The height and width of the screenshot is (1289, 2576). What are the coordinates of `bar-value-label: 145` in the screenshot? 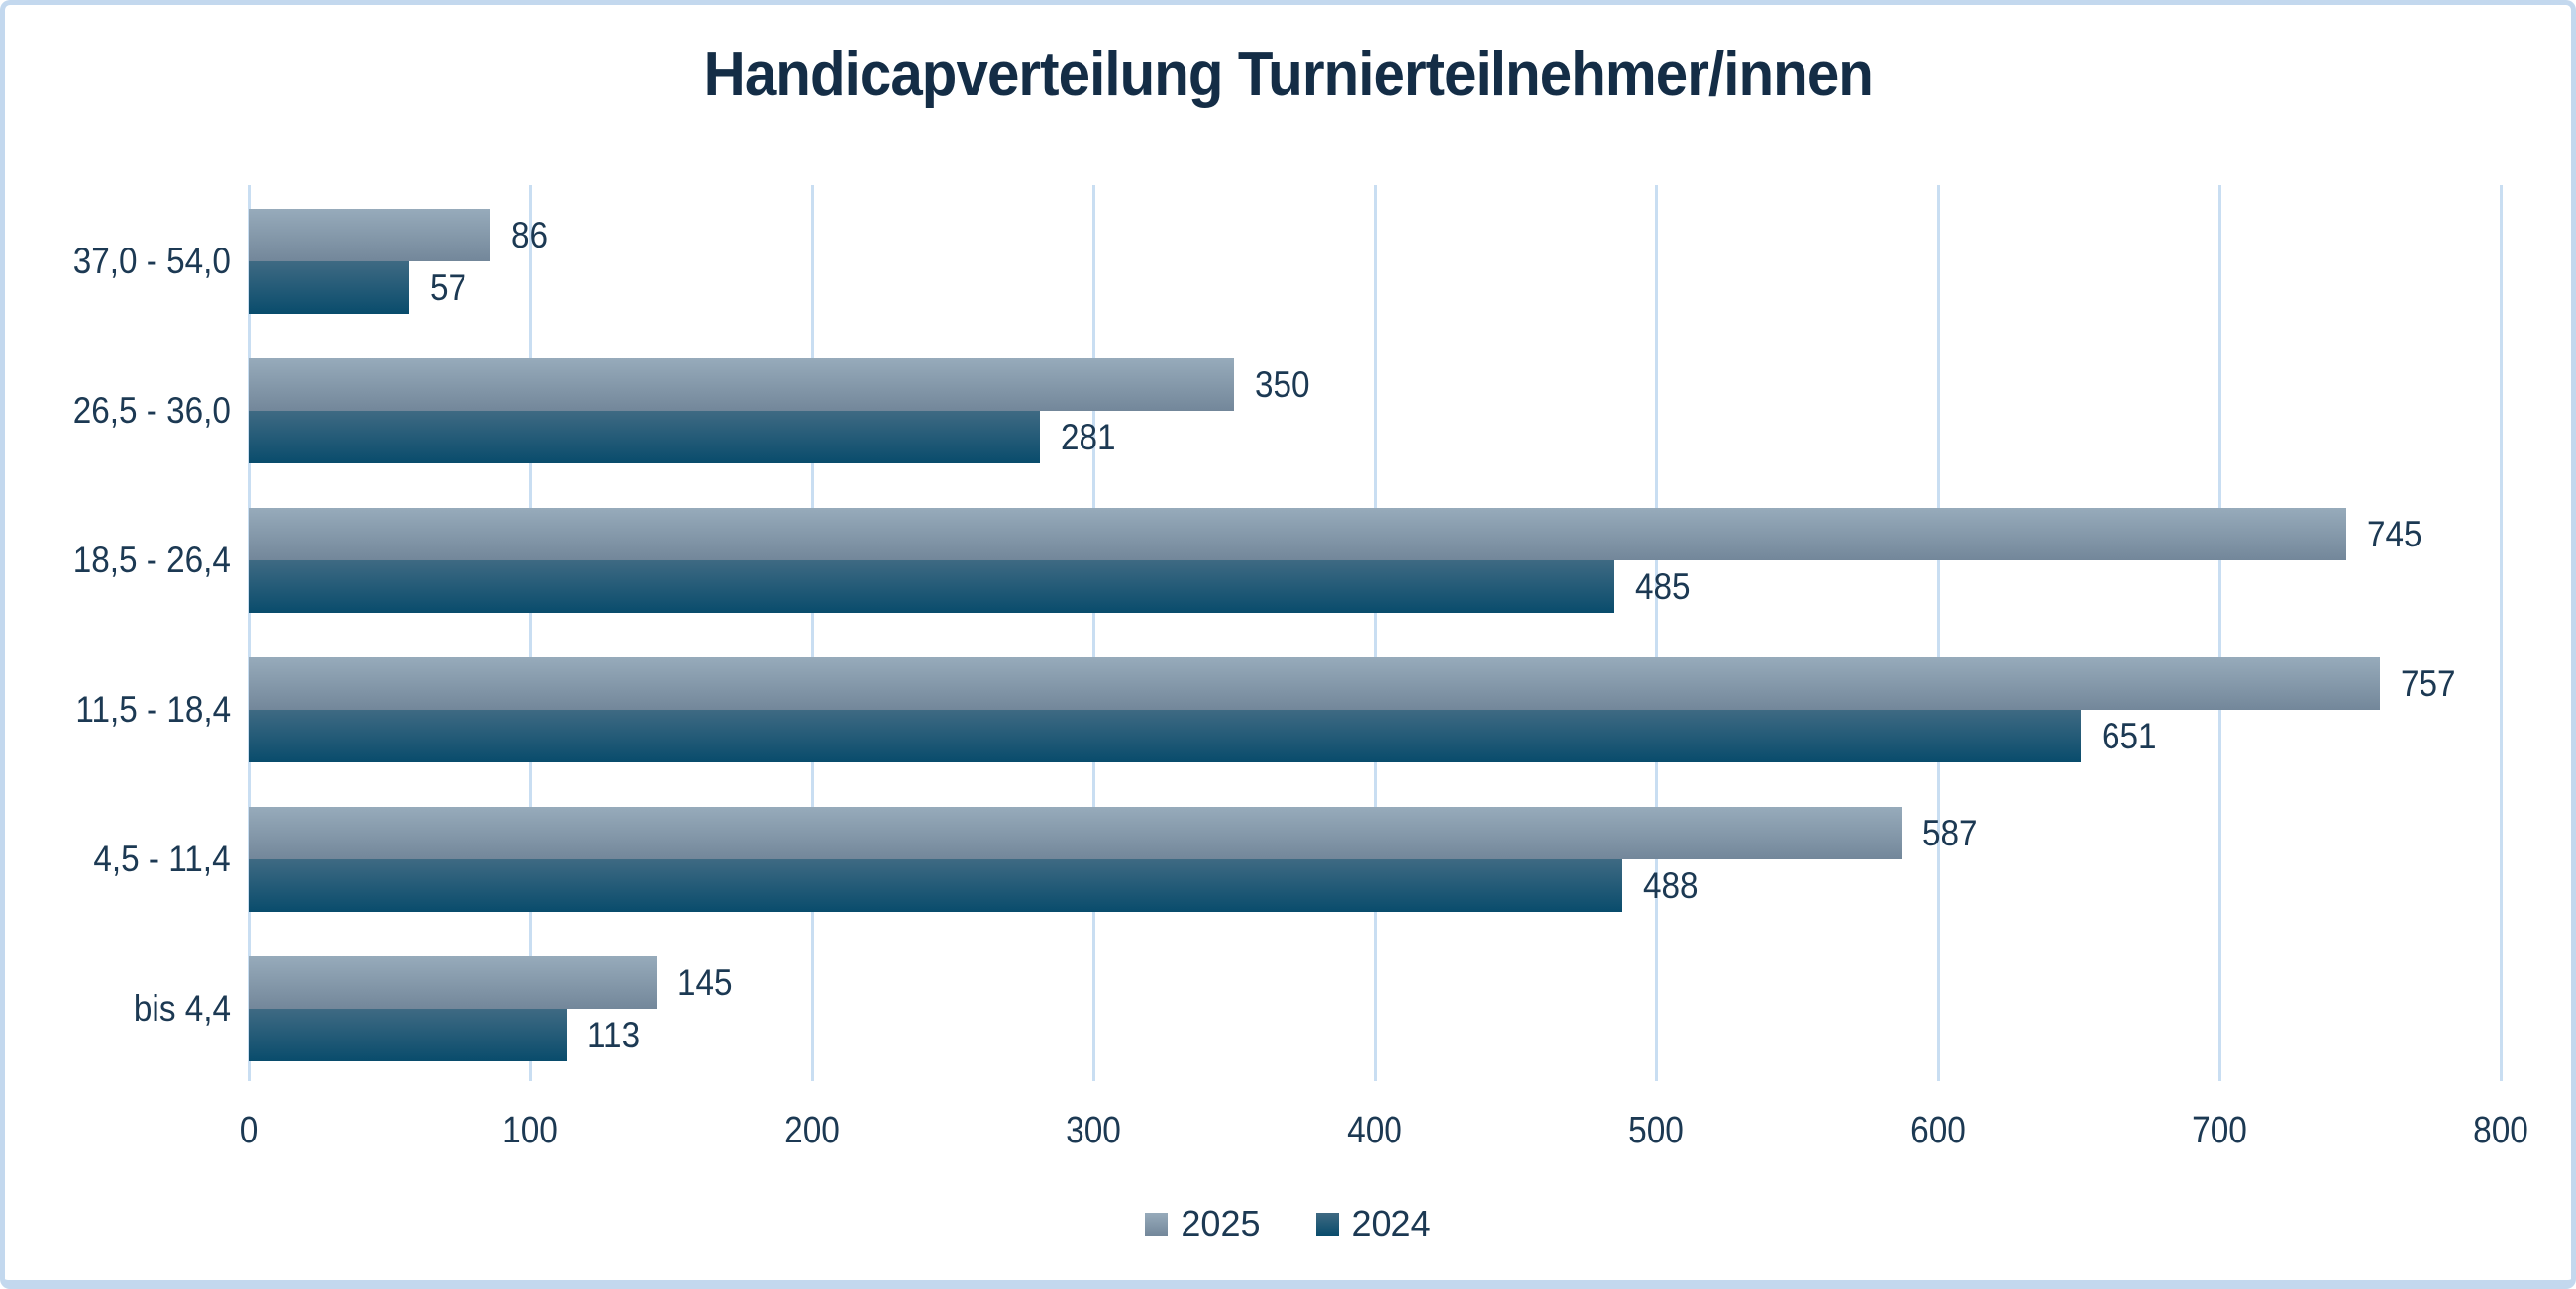 It's located at (708, 983).